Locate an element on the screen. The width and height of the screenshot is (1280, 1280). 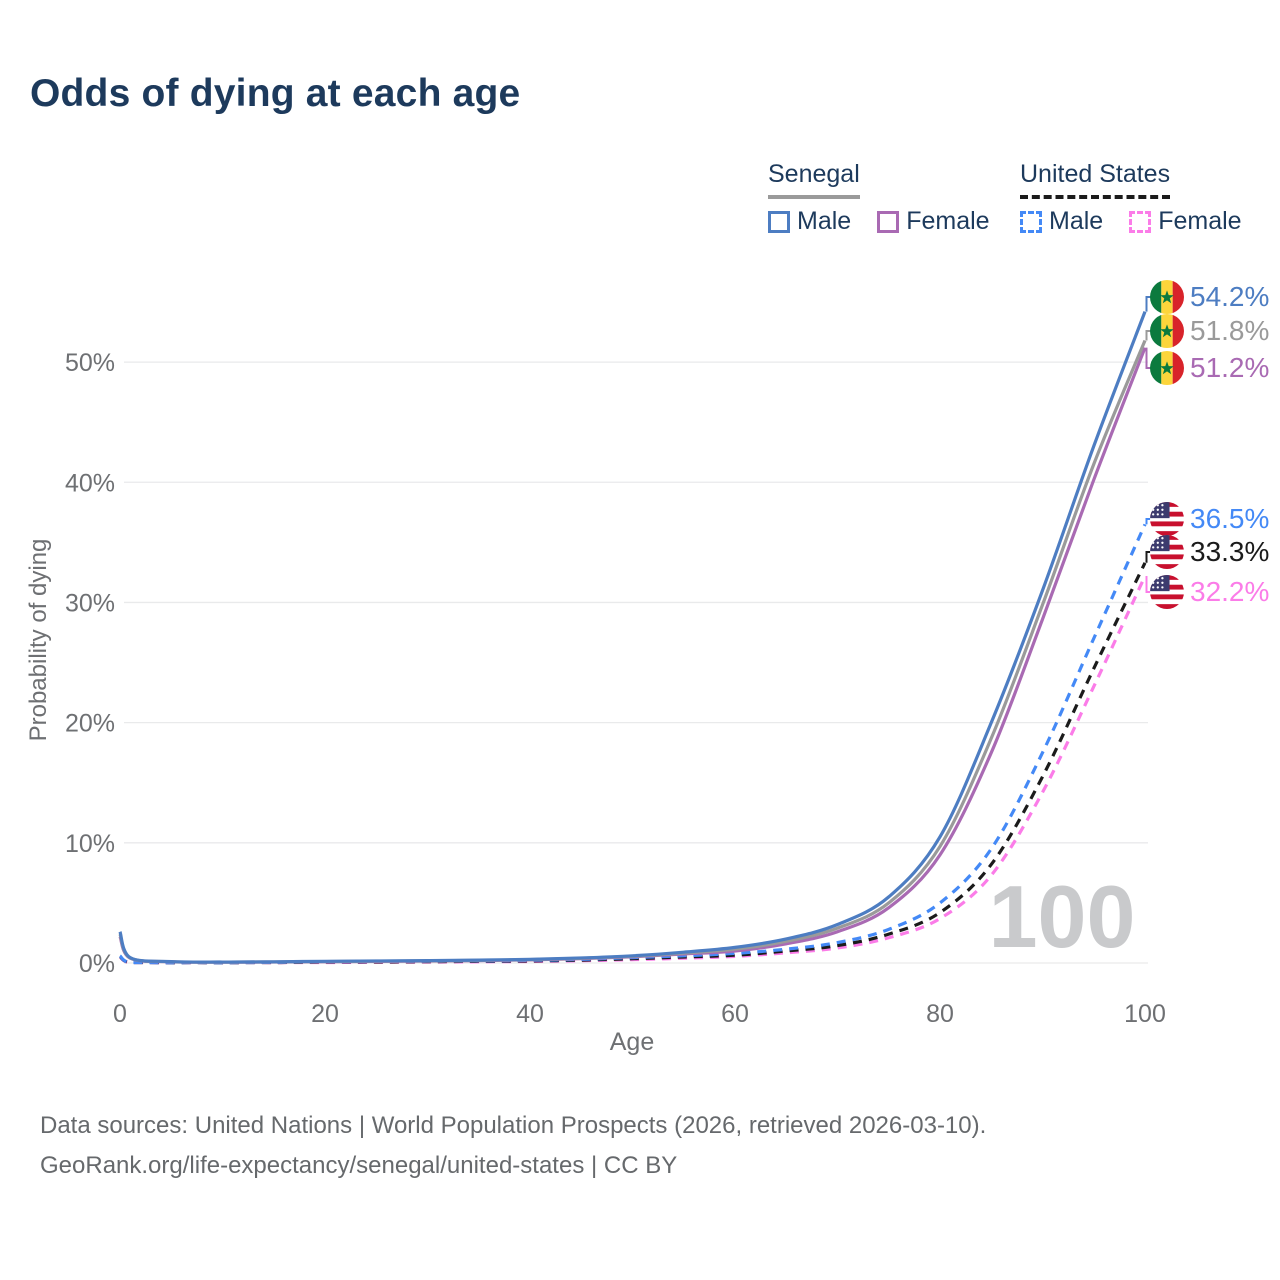
legend-title-united-states: United States is located at coordinates (1095, 179).